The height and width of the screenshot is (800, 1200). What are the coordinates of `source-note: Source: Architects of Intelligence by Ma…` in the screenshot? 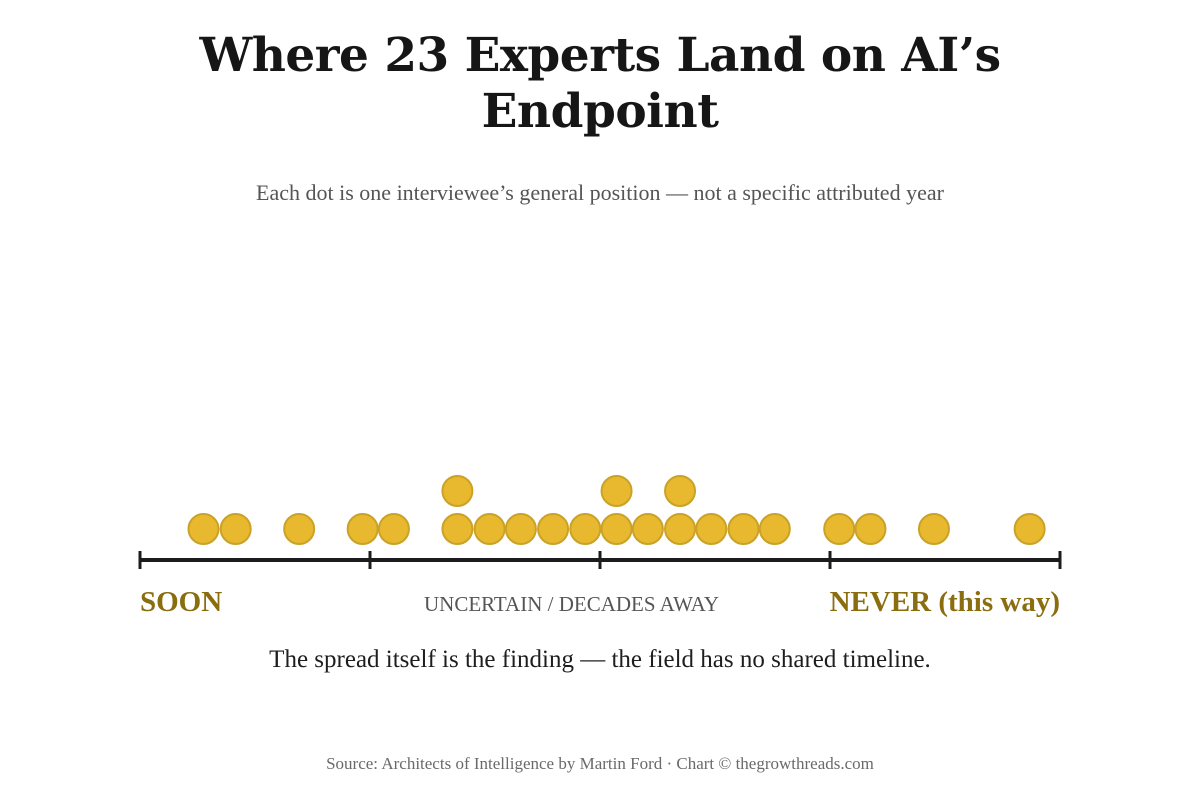 It's located at (600, 763).